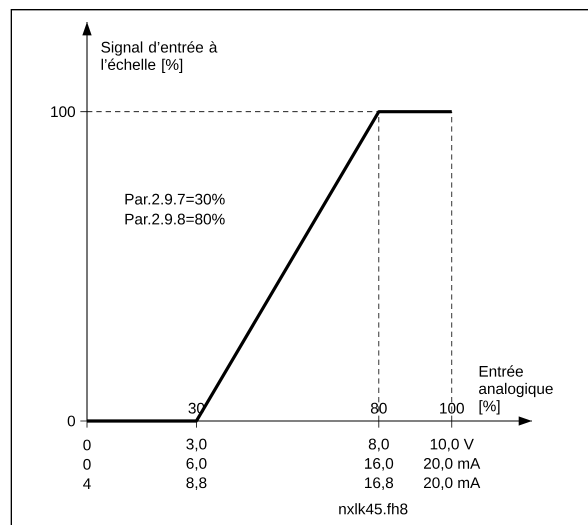  I want to click on annotation: Par.2.9.8=80%, so click(175, 219).